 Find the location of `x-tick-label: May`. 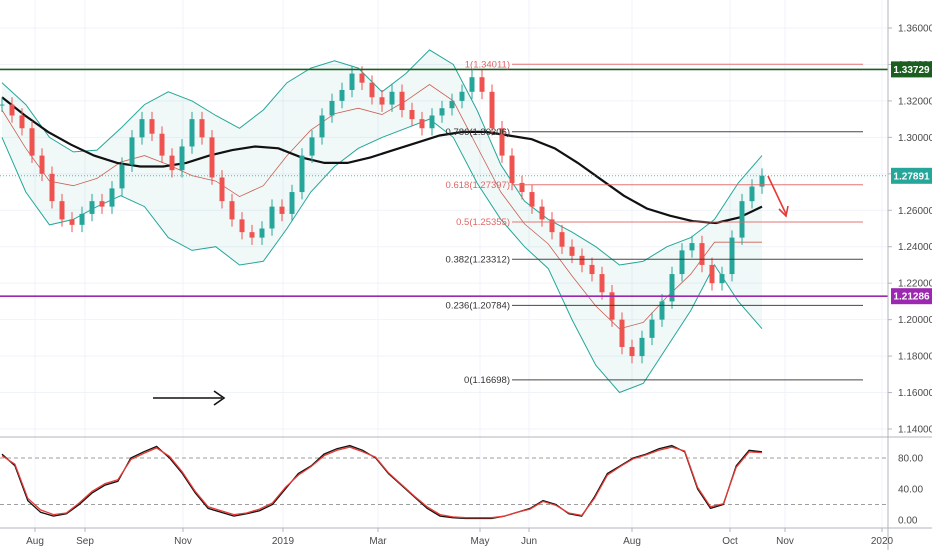

x-tick-label: May is located at coordinates (480, 541).